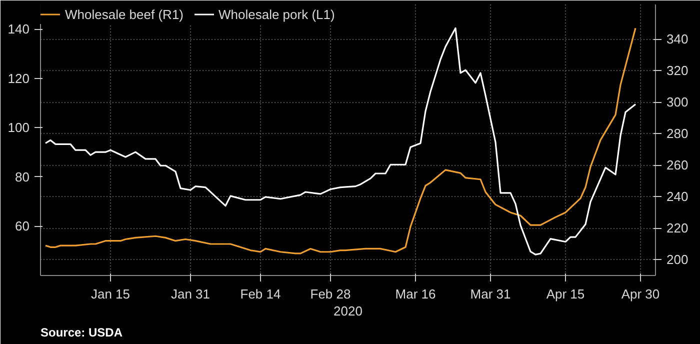 This screenshot has height=344, width=700. Describe the element at coordinates (22, 226) in the screenshot. I see `y-tick-label: 60` at that location.